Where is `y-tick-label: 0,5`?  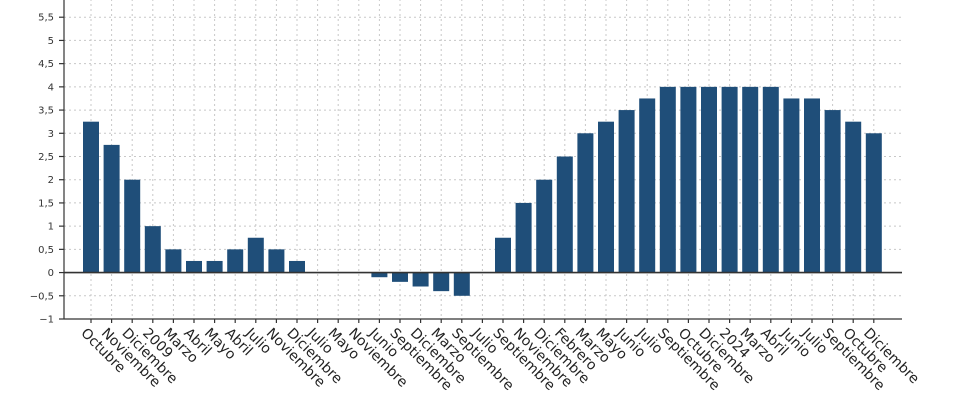
y-tick-label: 0,5 is located at coordinates (46, 250).